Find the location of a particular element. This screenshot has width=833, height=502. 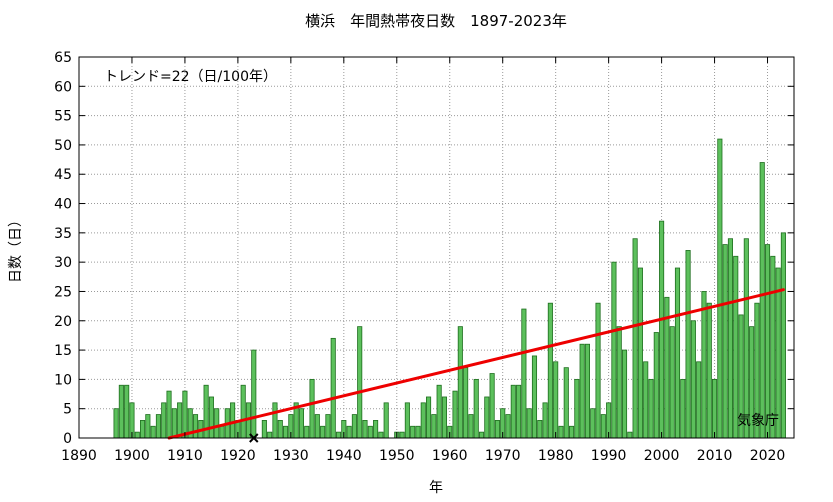

y-tick-label: 60 is located at coordinates (63, 87).